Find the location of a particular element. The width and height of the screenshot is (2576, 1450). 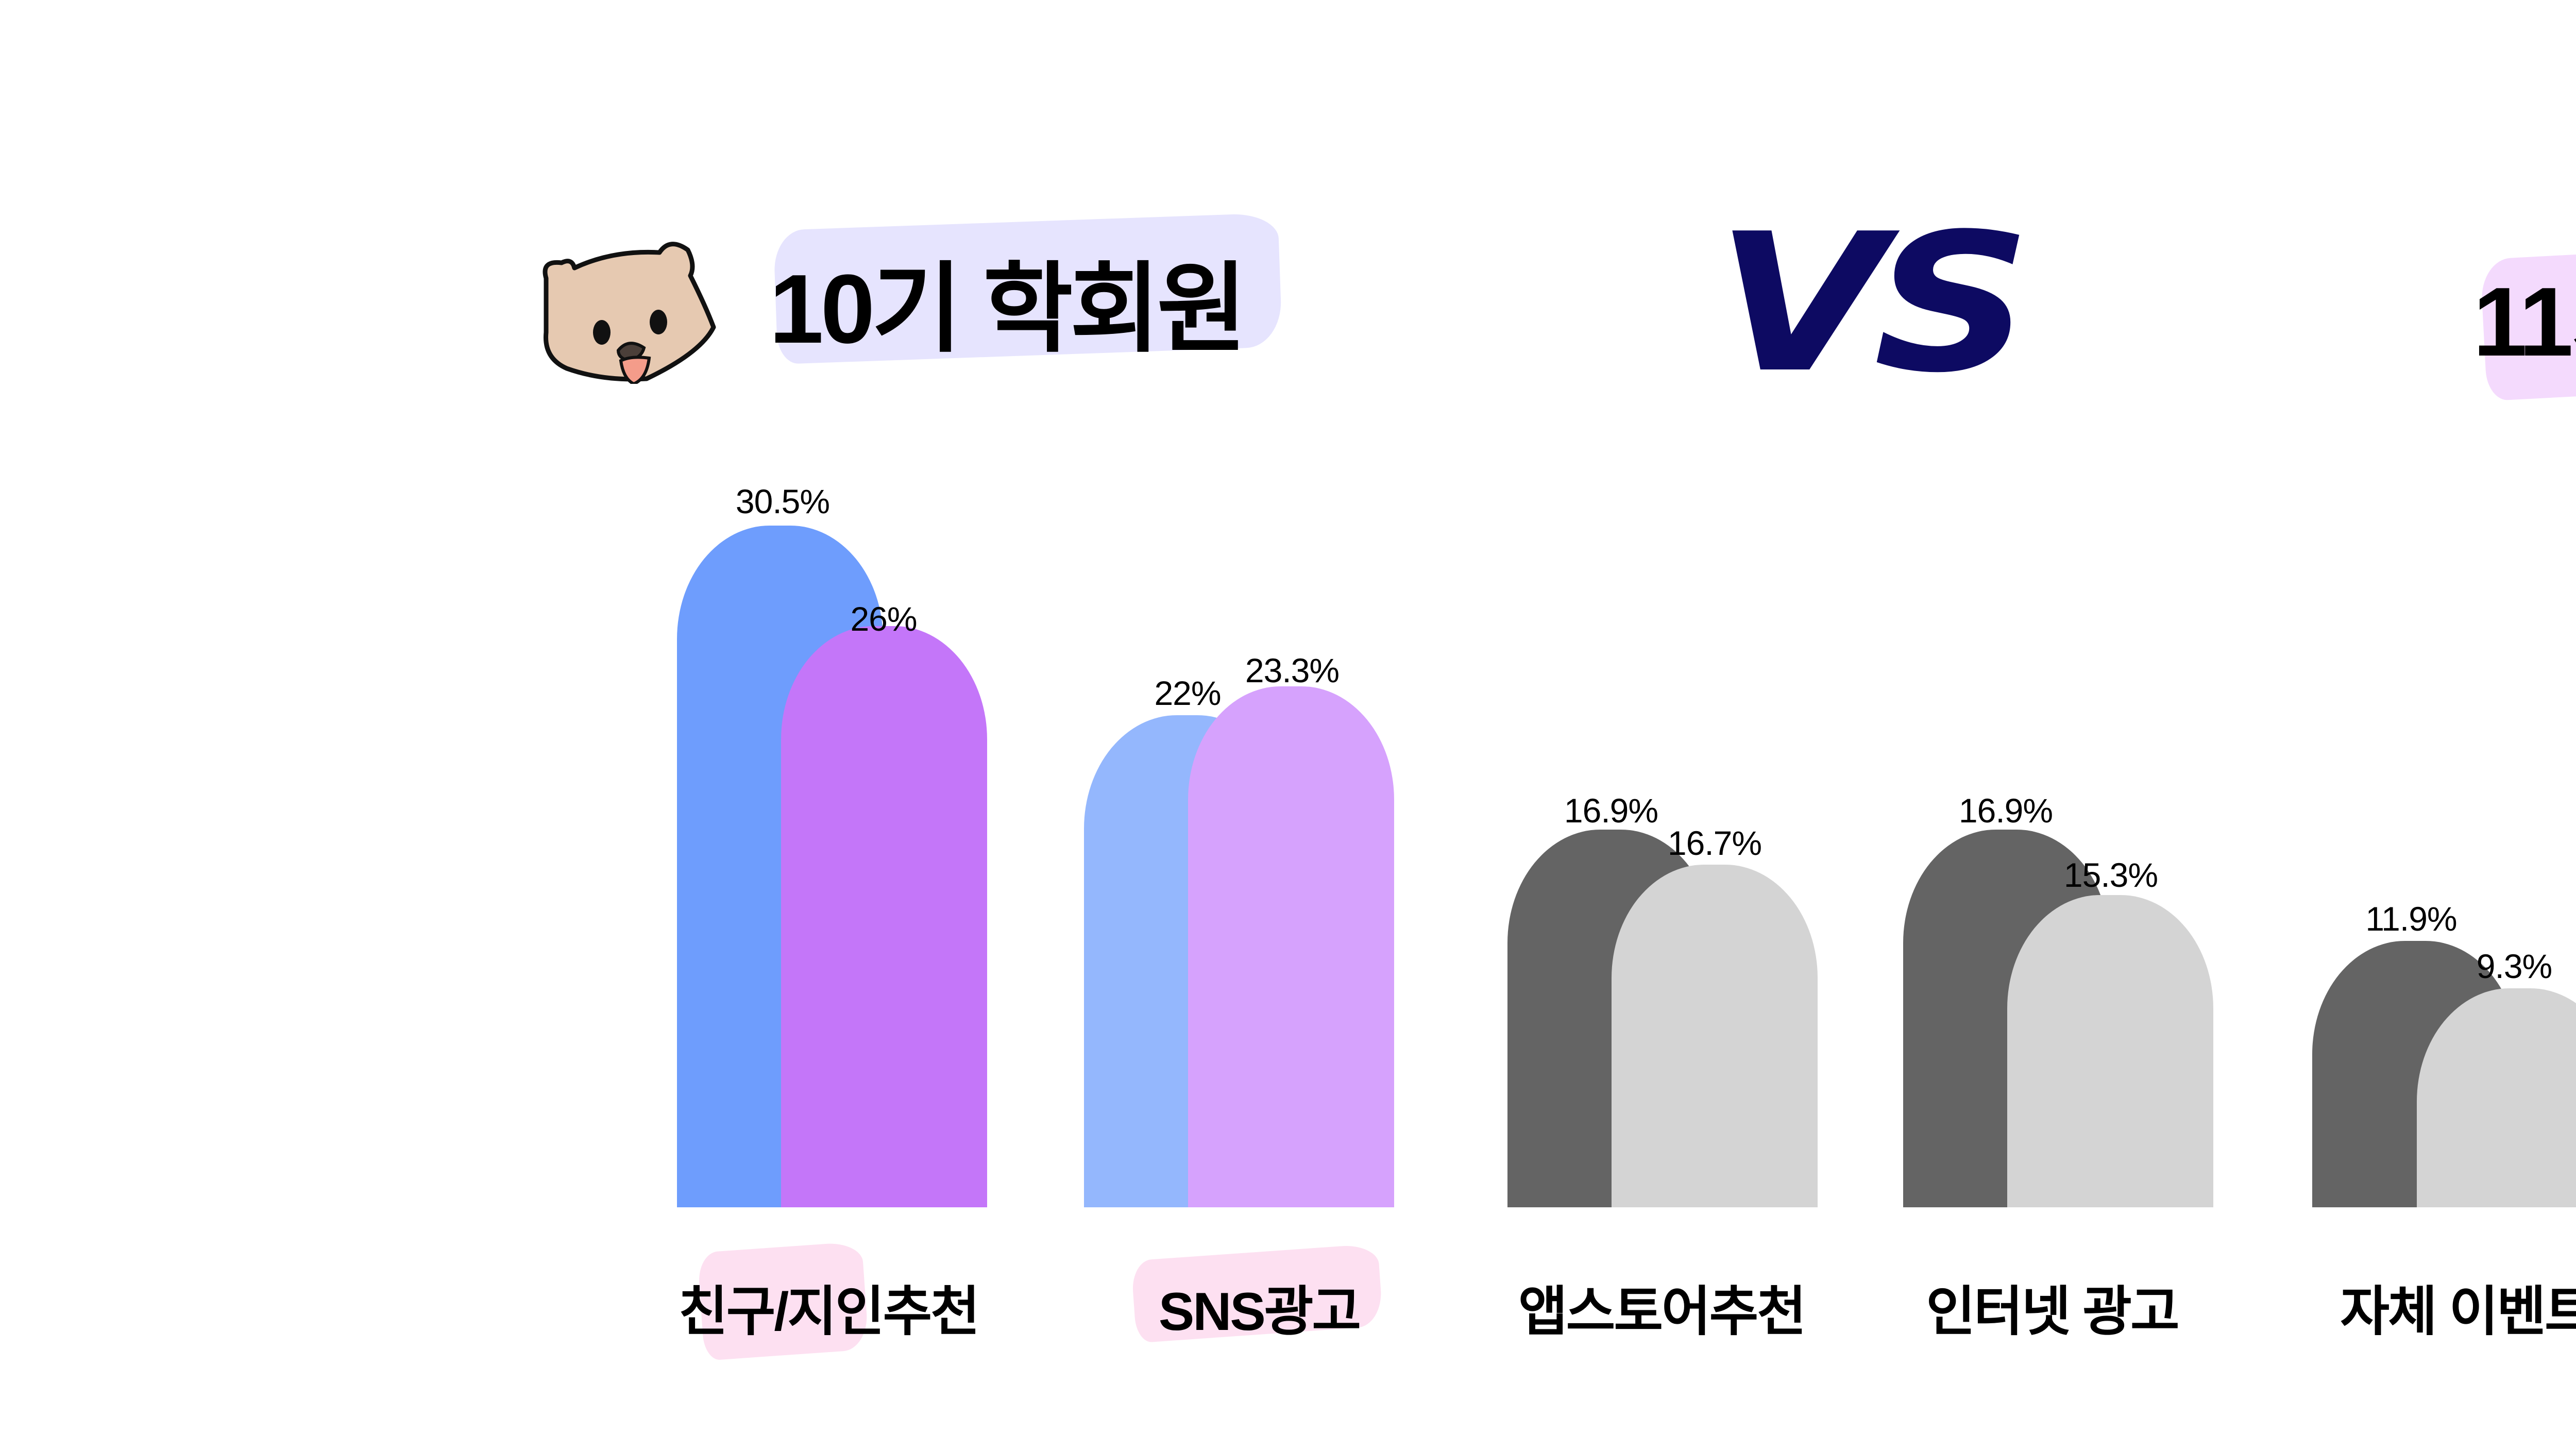

bar-11-internet-ad is located at coordinates (2110, 1051).